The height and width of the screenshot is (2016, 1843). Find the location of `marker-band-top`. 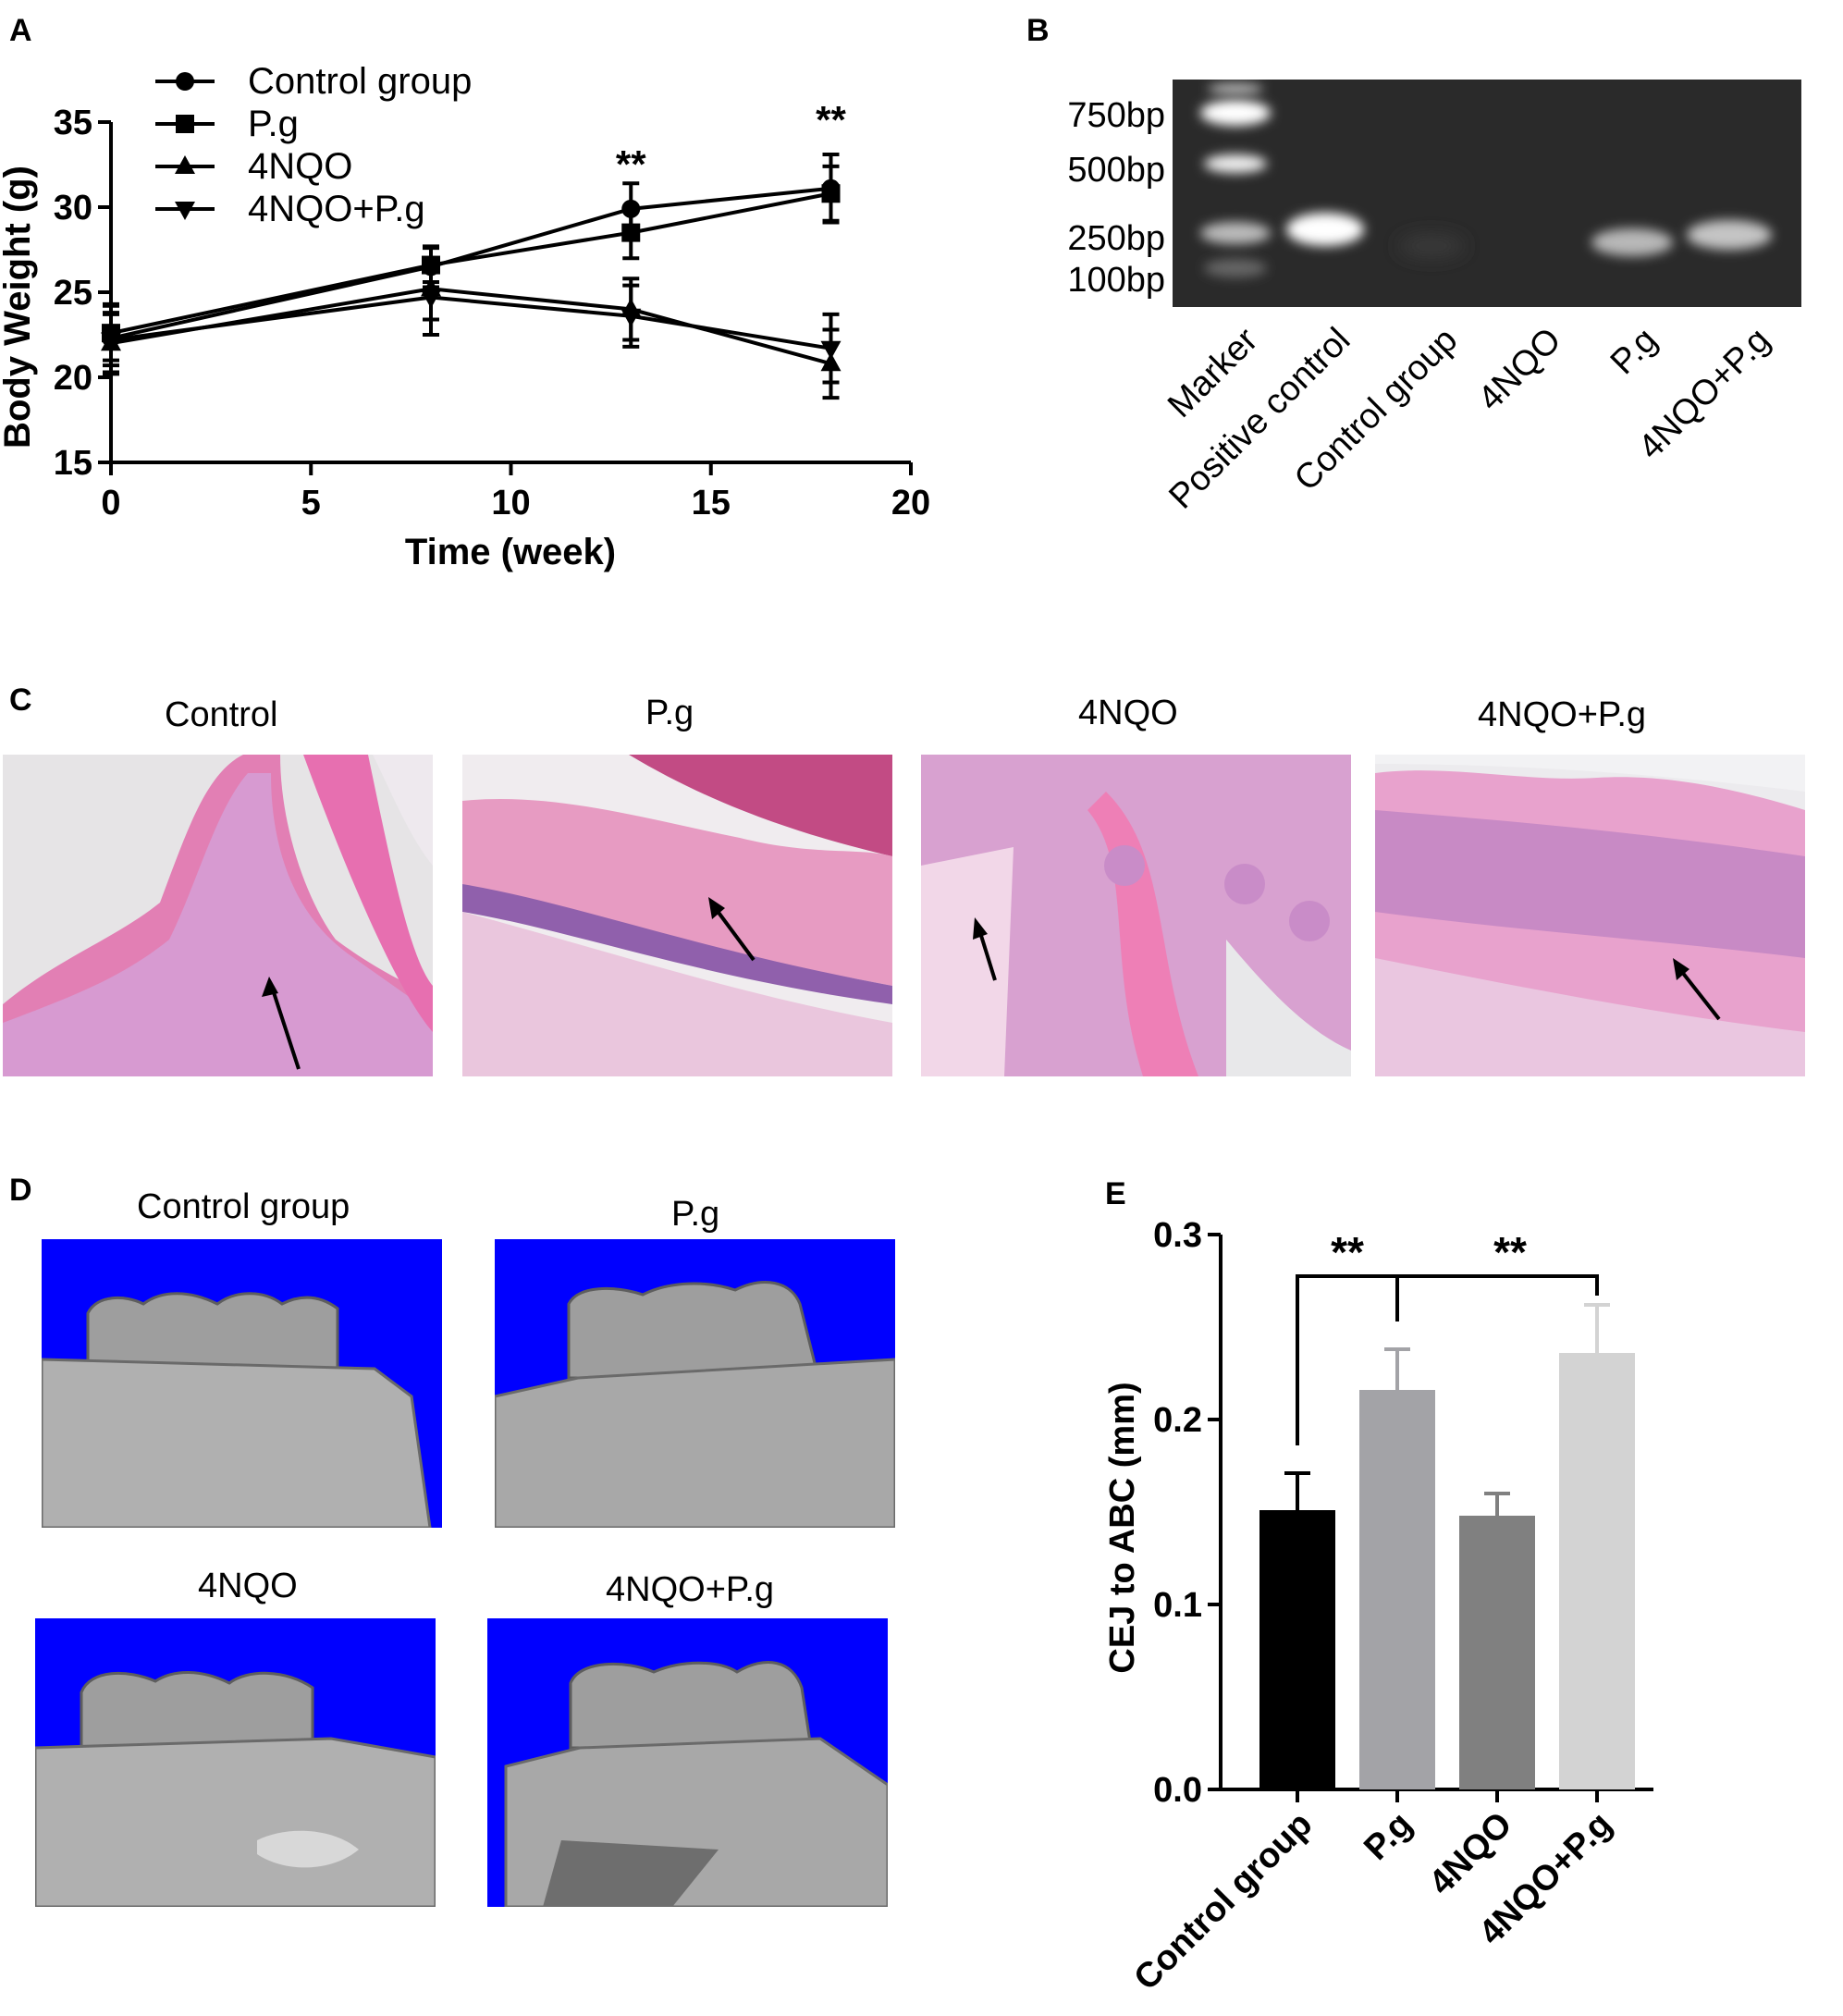

marker-band-top is located at coordinates (1235, 88).